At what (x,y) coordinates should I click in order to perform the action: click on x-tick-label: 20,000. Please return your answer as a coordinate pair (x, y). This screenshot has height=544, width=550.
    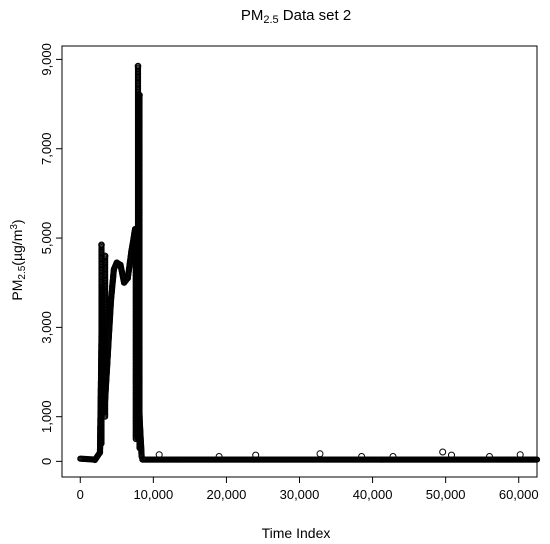
    Looking at the image, I should click on (227, 494).